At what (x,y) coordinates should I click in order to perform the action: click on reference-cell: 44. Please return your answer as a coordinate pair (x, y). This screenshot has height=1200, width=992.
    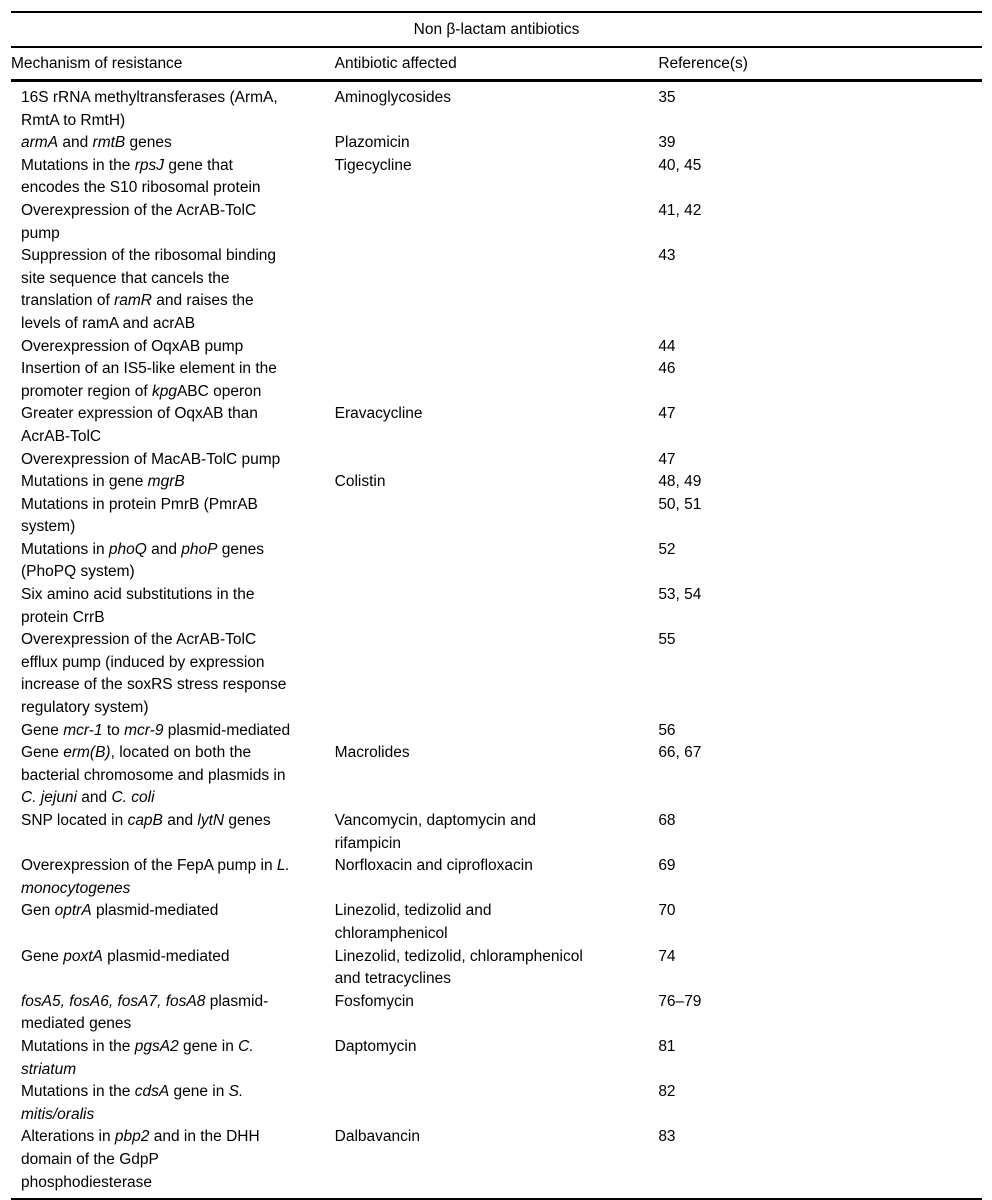
    Looking at the image, I should click on (667, 346).